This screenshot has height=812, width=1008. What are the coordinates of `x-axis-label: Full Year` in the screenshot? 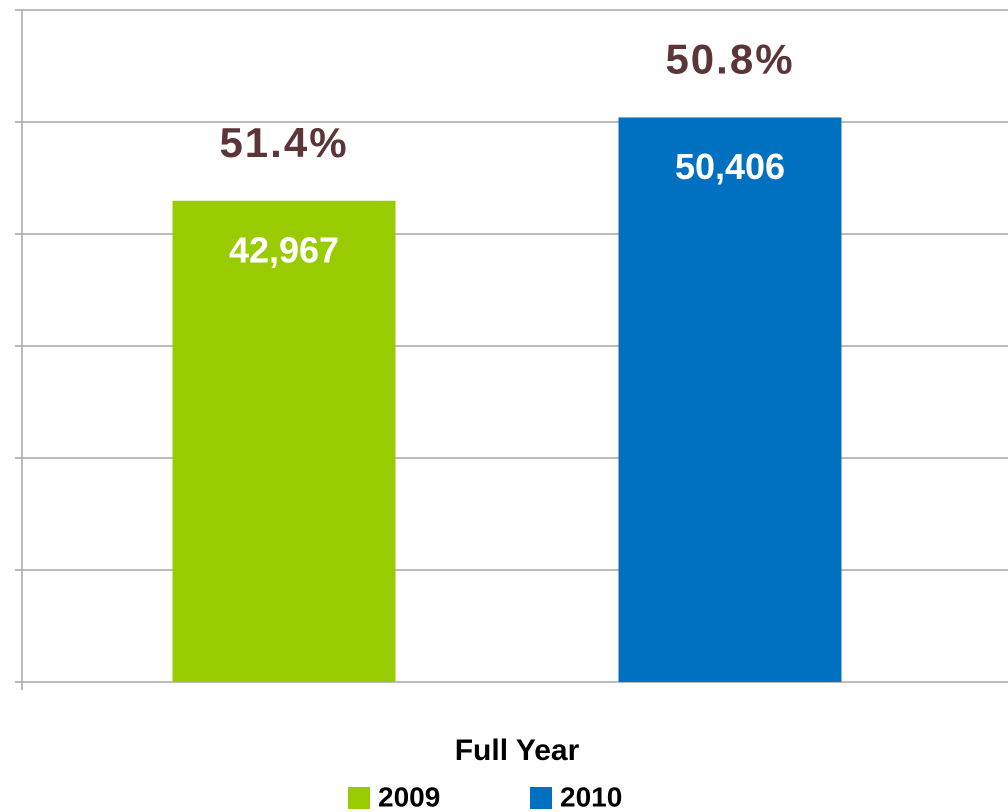 It's located at (517, 750).